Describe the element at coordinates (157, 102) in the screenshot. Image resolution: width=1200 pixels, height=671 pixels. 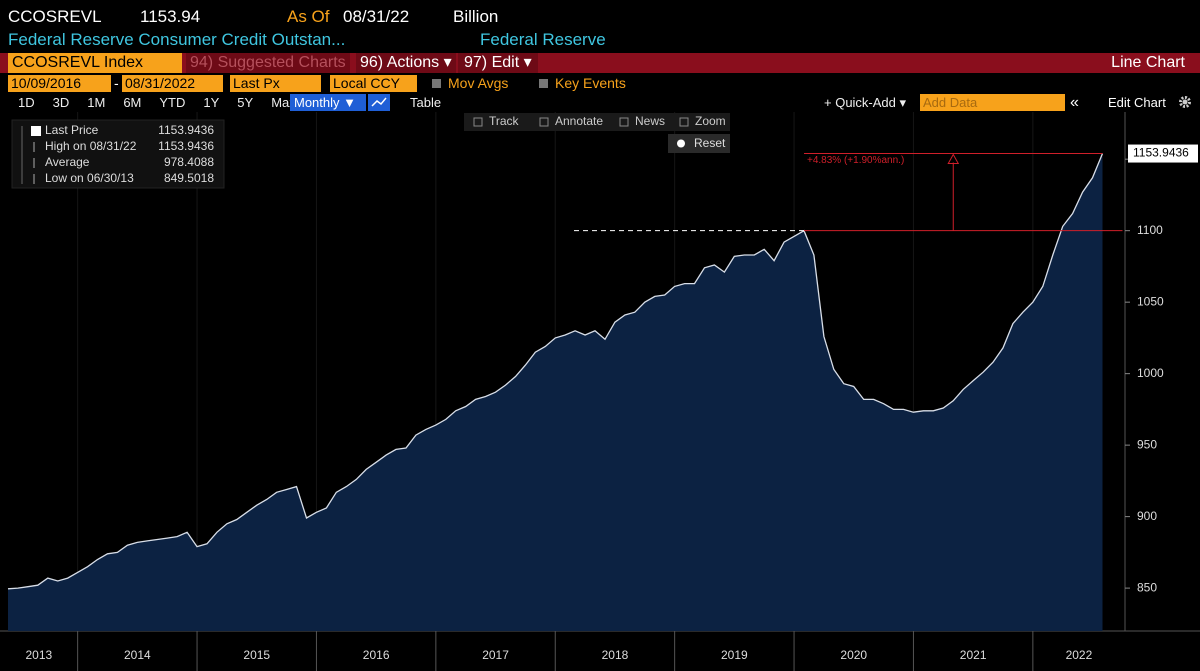
I see `period-buttons: 1D 3D 1M 6M YTD 1Y 5Y Max` at that location.